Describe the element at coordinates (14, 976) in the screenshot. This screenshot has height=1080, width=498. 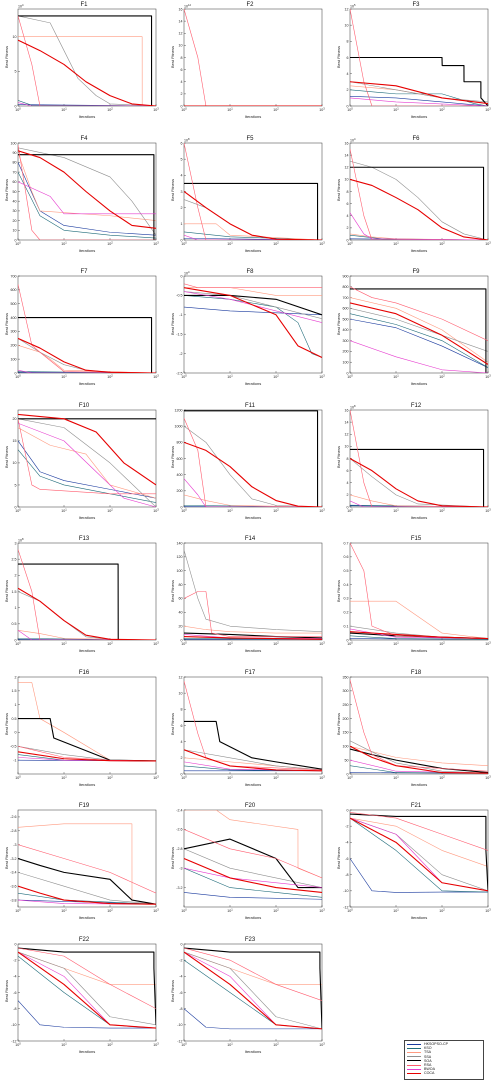
I see `y-tick-label: -4` at that location.